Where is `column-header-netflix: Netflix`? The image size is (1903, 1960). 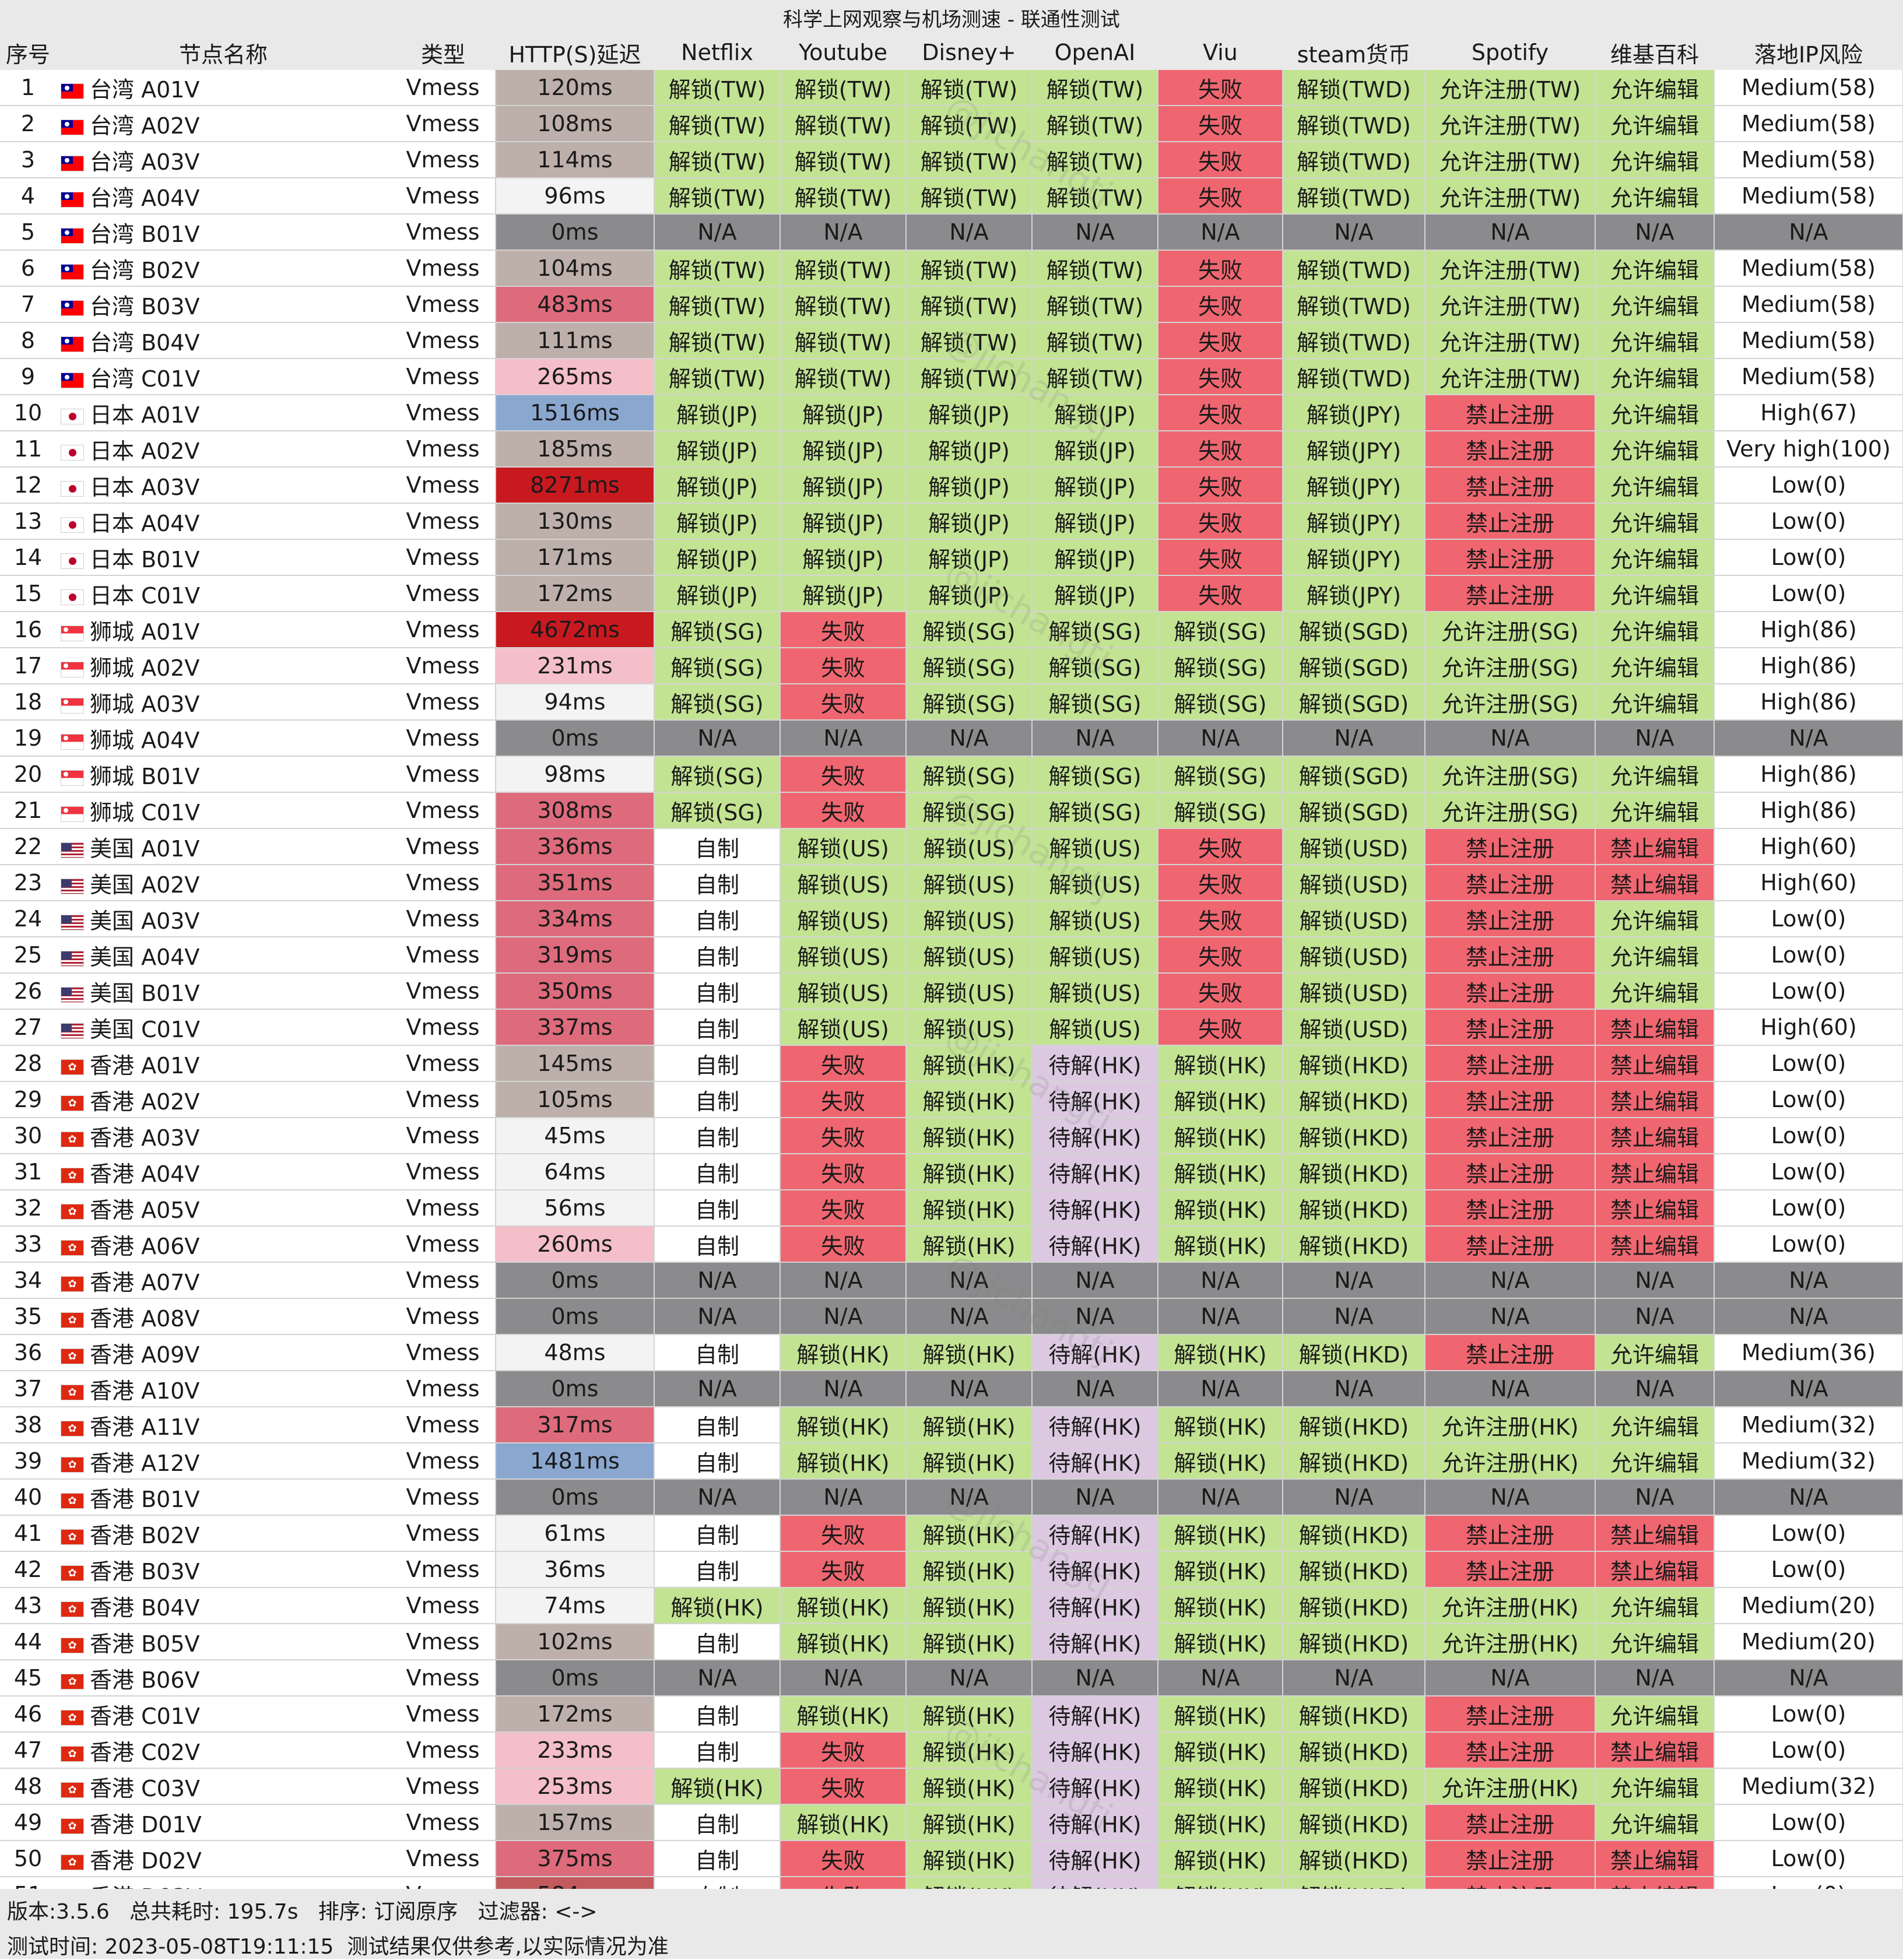 column-header-netflix: Netflix is located at coordinates (717, 52).